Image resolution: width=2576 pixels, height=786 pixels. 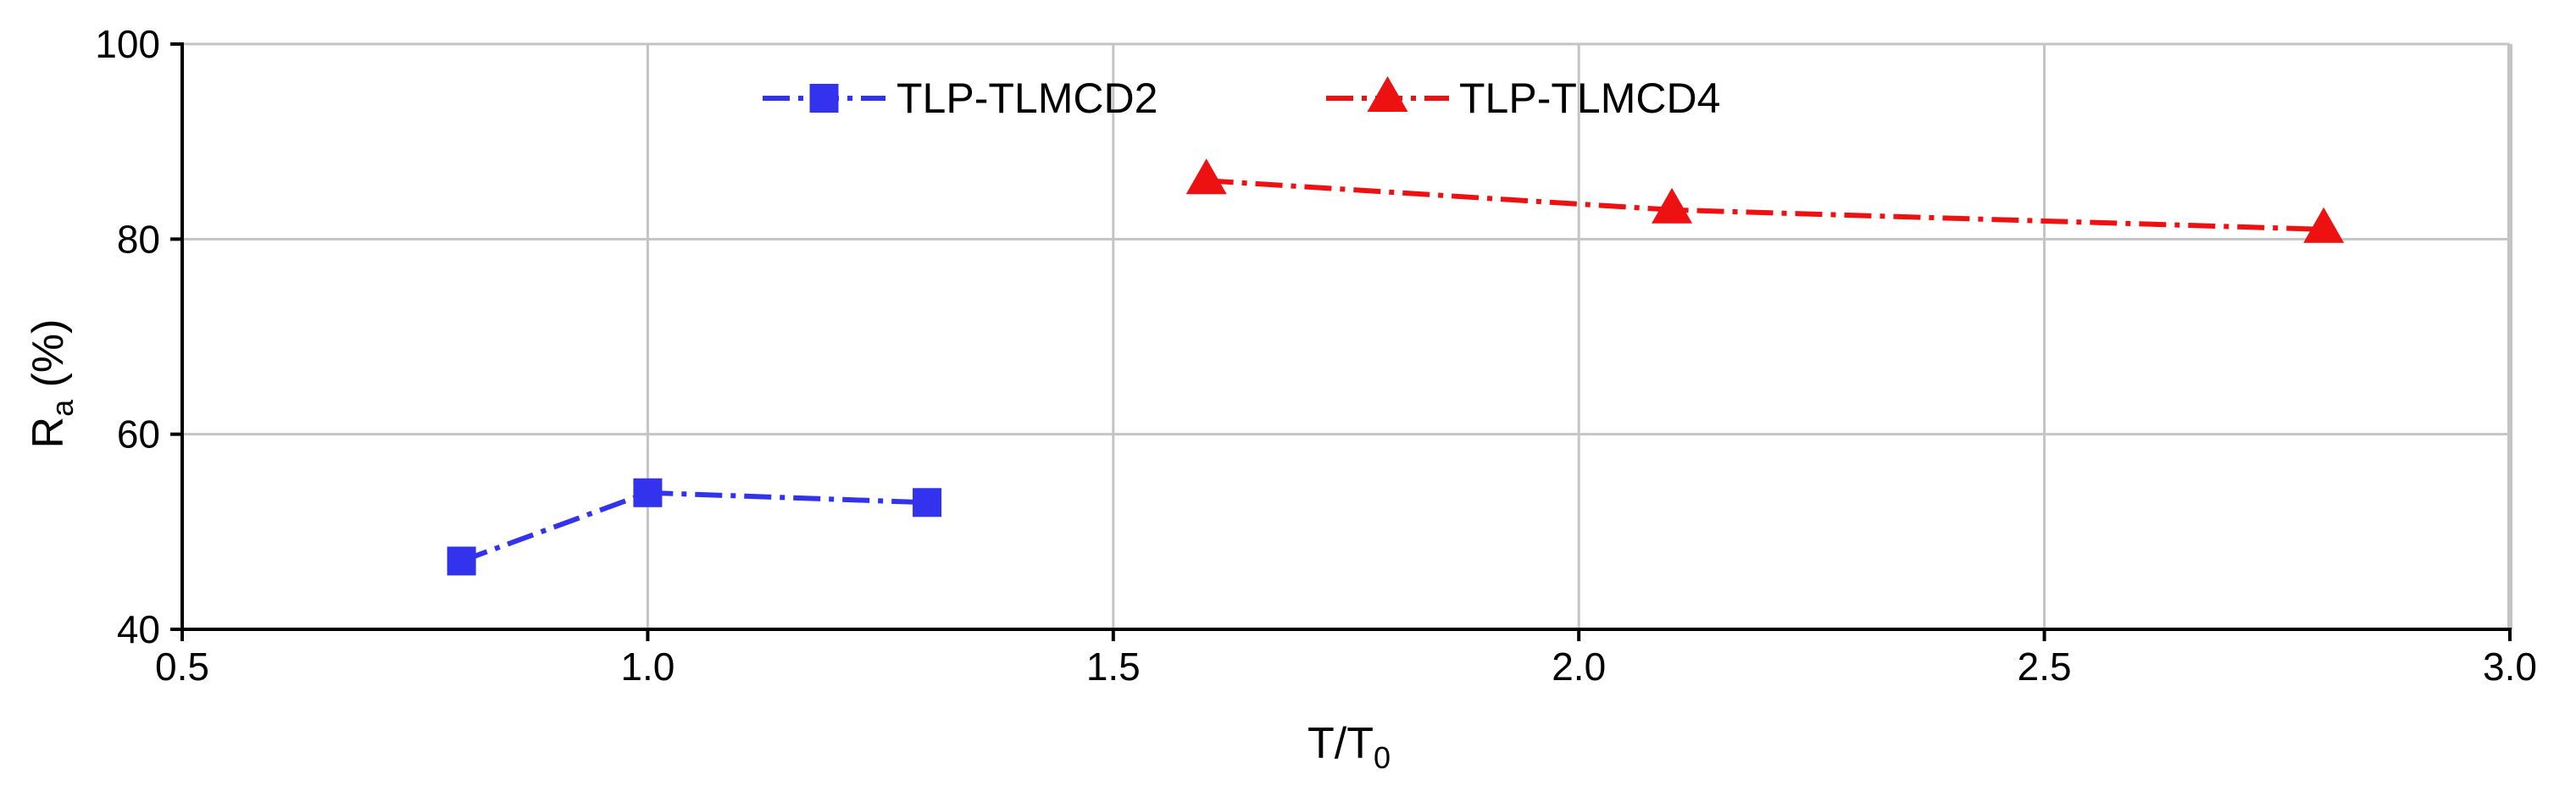 What do you see at coordinates (182, 667) in the screenshot?
I see `x-tick-label: 0.5` at bounding box center [182, 667].